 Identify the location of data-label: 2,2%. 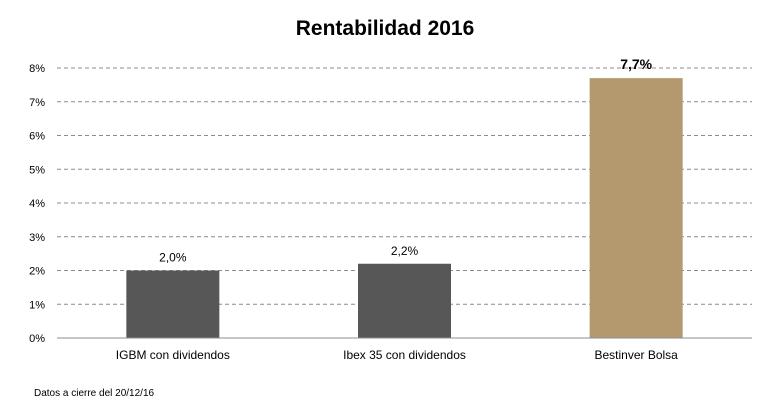
(405, 251).